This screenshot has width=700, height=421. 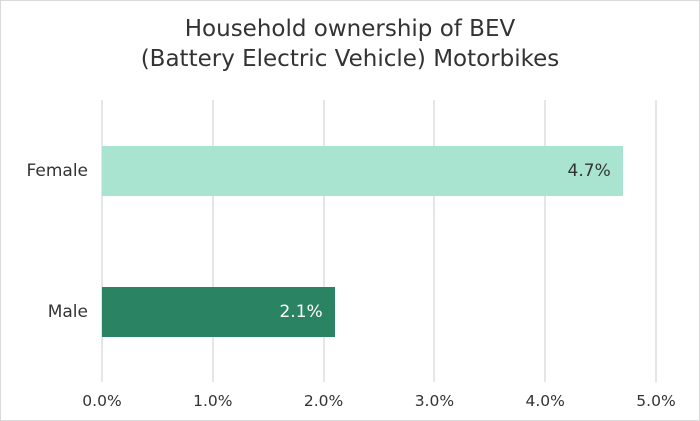 What do you see at coordinates (545, 401) in the screenshot?
I see `x-tick-label-4: 4.0%` at bounding box center [545, 401].